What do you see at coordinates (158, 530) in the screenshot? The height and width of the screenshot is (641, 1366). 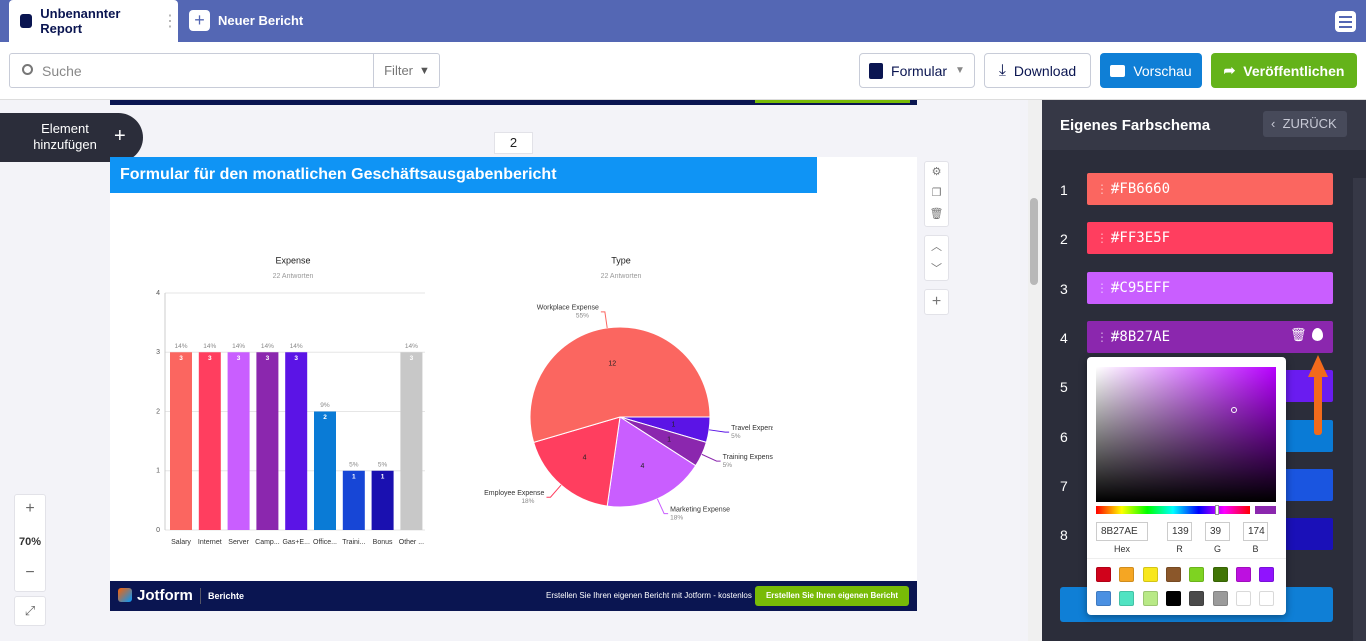 I see `y-tick-label: 0` at bounding box center [158, 530].